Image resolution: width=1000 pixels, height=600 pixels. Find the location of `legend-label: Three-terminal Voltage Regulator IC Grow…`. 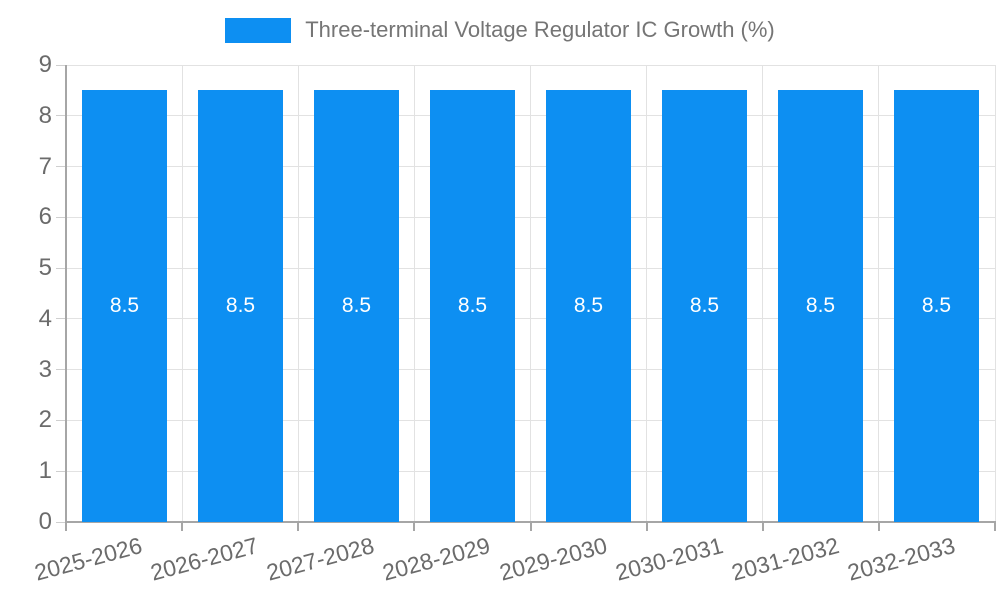

legend-label: Three-terminal Voltage Regulator IC Grow… is located at coordinates (540, 29).